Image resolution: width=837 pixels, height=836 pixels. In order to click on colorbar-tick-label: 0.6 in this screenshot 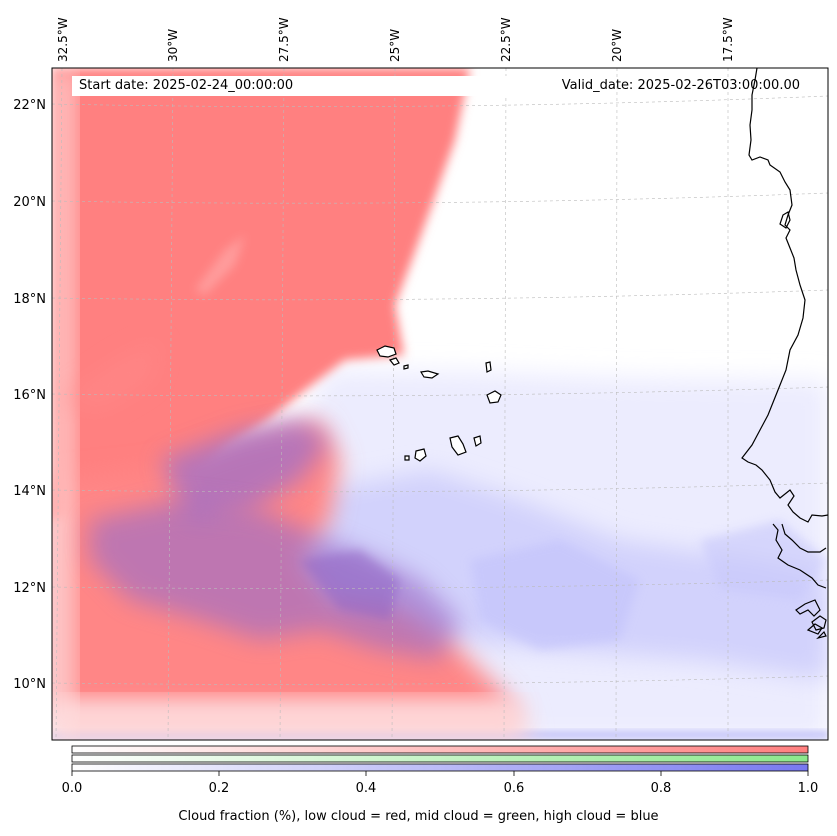, I will do `click(514, 788)`.